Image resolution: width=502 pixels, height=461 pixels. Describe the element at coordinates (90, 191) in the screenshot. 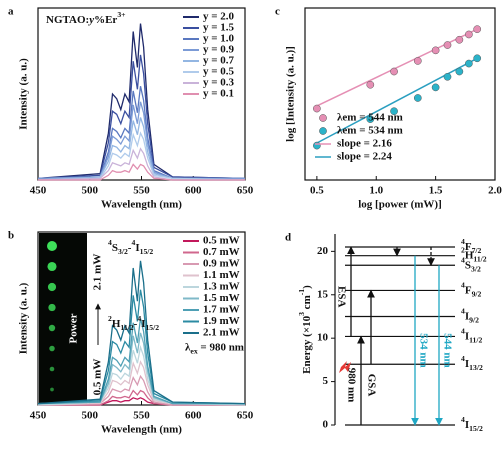

I see `x-tick-label: 500` at that location.